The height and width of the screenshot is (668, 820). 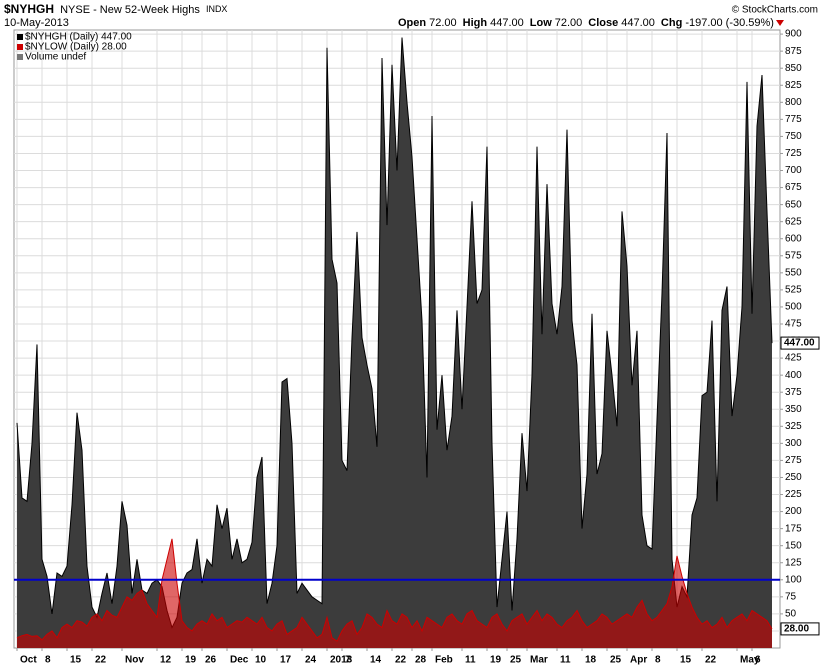 I want to click on last-value-label: 28.00, so click(x=796, y=629).